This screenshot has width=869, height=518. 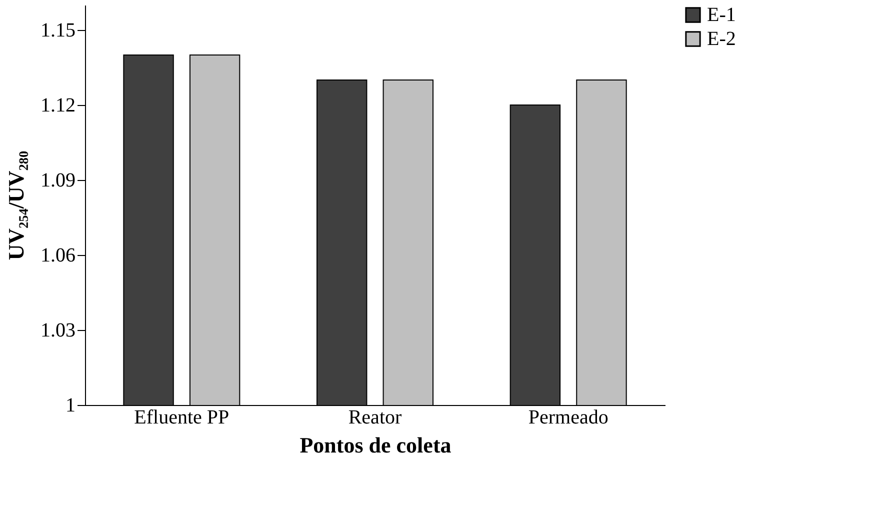 What do you see at coordinates (376, 445) in the screenshot?
I see `x-axis-title: Pontos de coleta` at bounding box center [376, 445].